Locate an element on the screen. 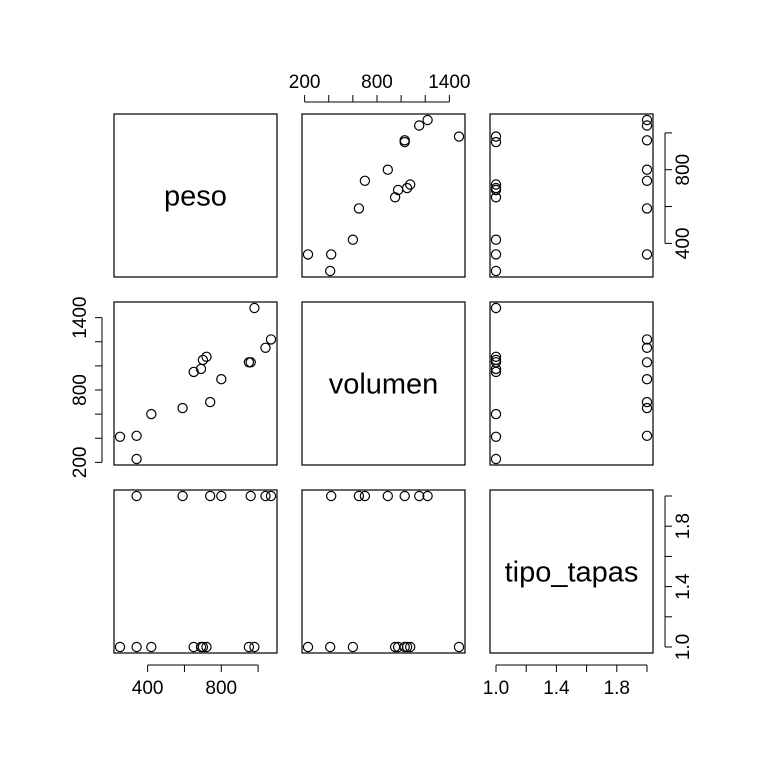  panel-frame-peso-peso is located at coordinates (195, 195).